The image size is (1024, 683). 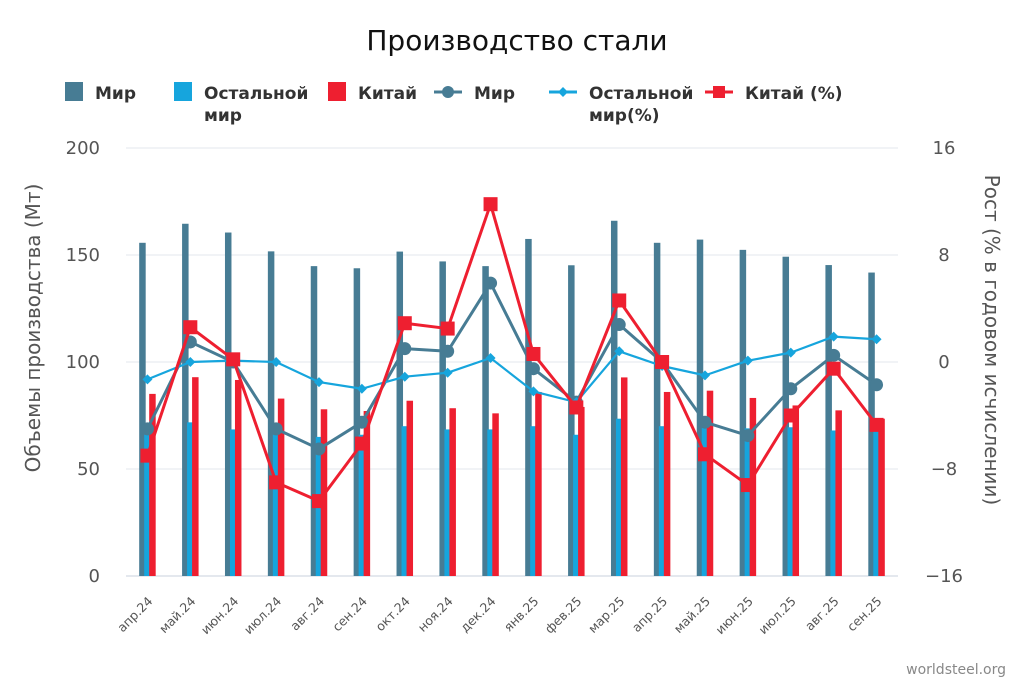 What do you see at coordinates (624, 116) in the screenshot?
I see `legend-label-line2: мир(%)` at bounding box center [624, 116].